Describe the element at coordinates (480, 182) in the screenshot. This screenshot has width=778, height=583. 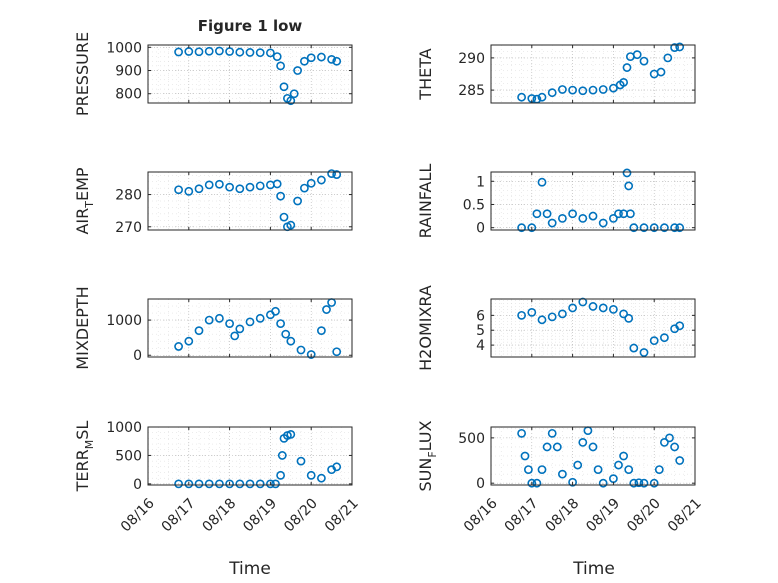
I see `y-tick-label: 1` at that location.